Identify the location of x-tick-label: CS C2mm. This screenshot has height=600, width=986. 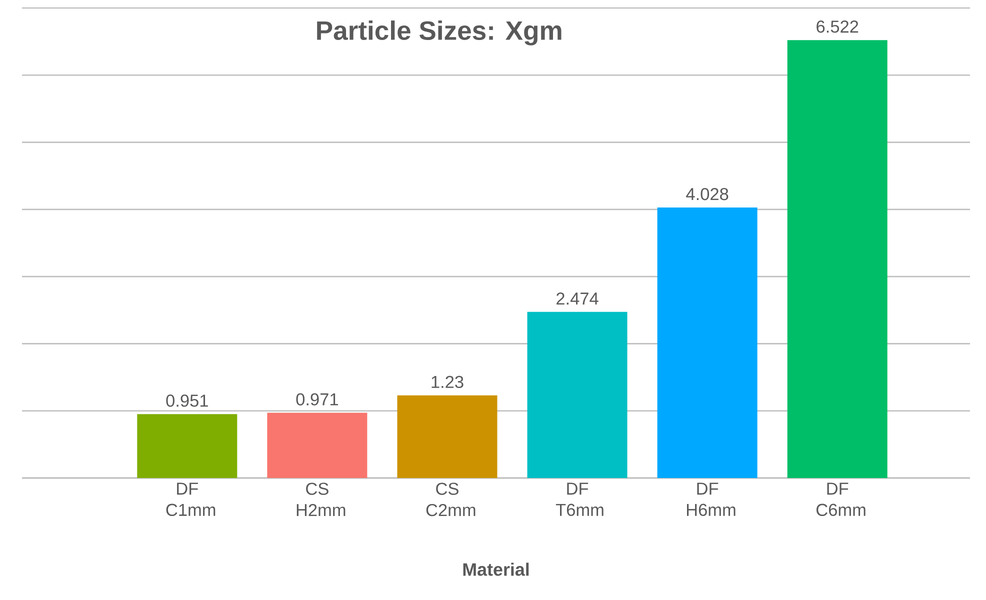
(451, 499).